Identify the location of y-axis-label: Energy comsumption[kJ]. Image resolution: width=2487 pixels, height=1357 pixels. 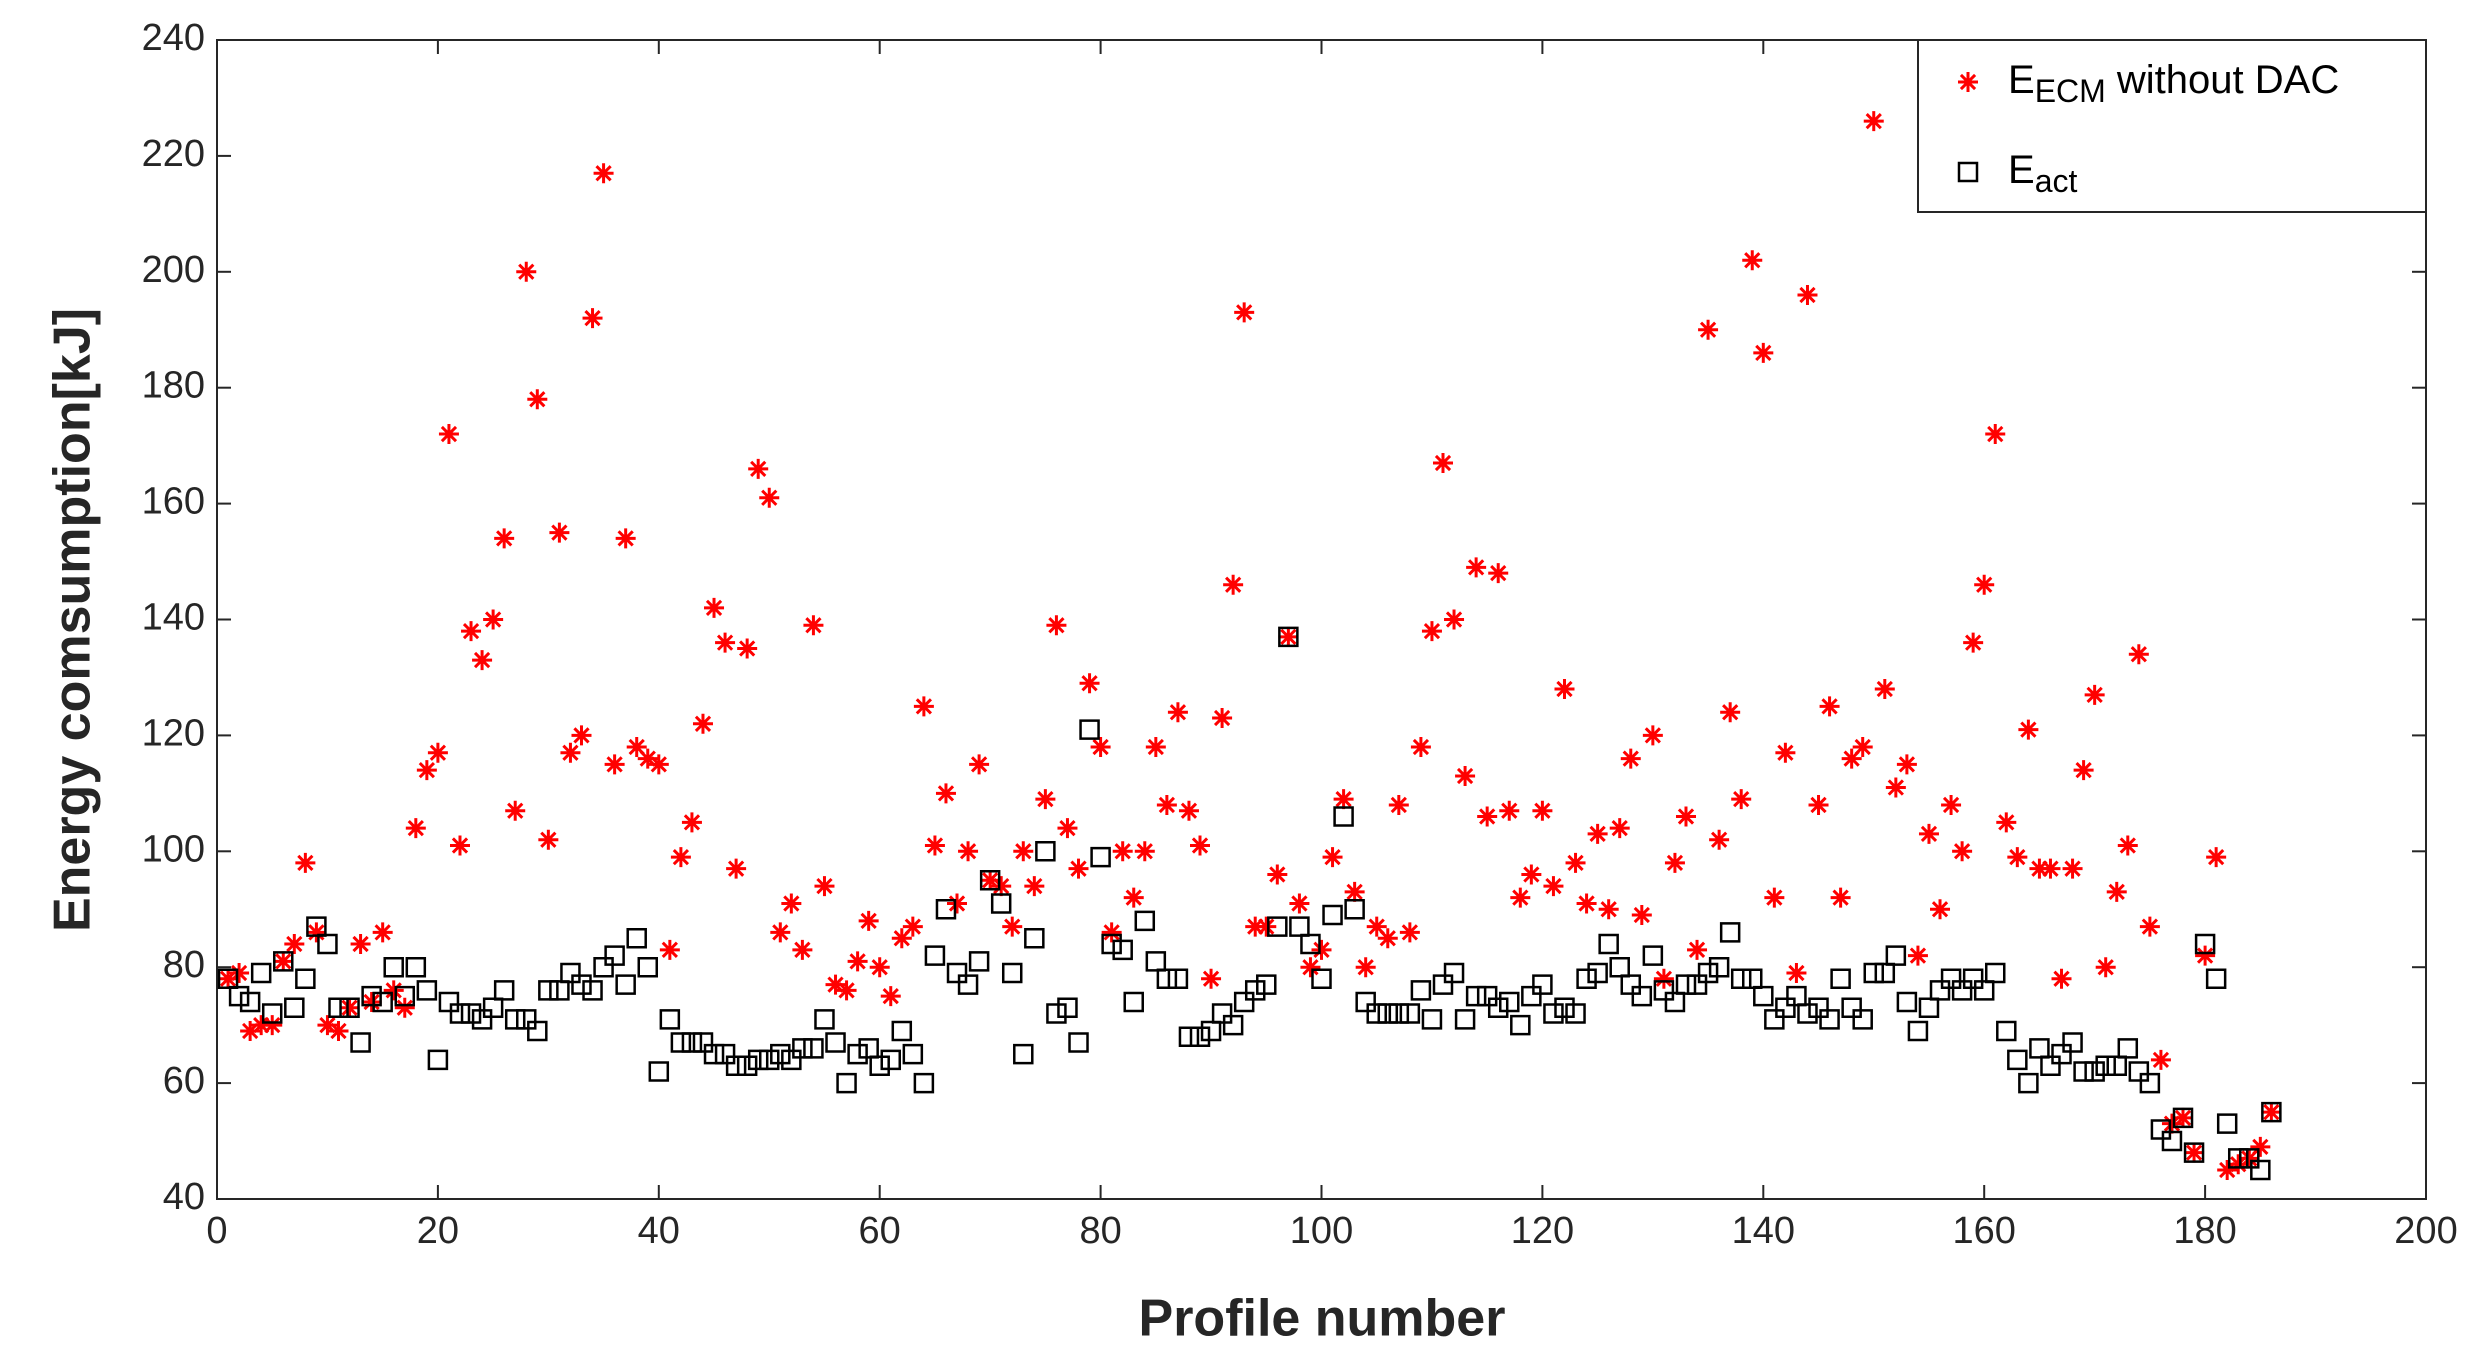
(73, 620).